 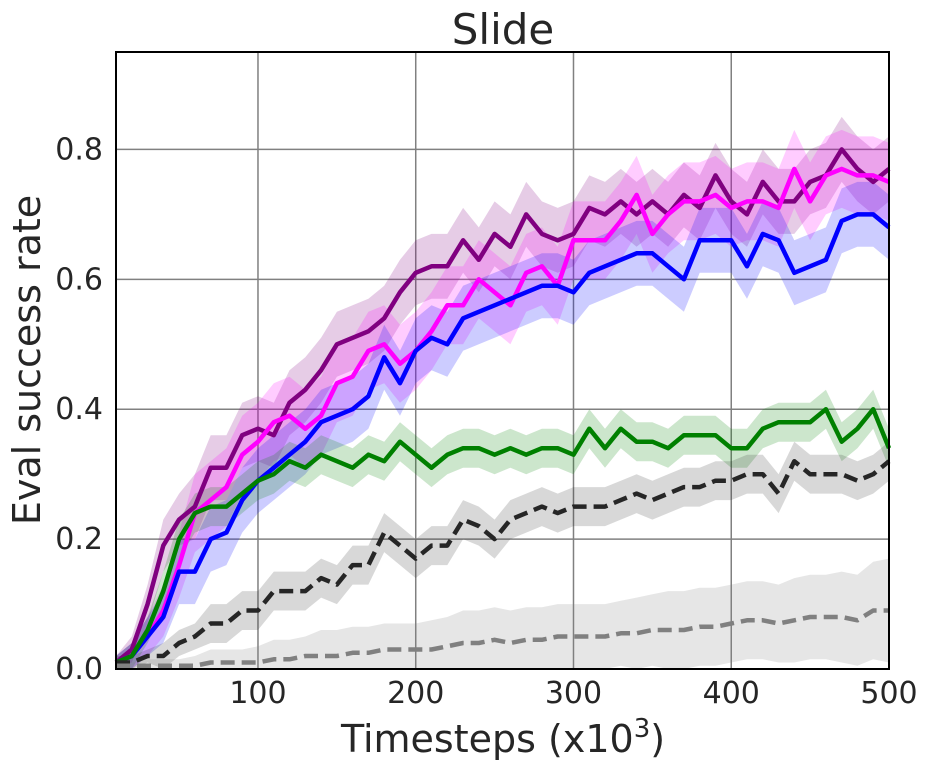 I want to click on y-tick-label-1: 0.2, so click(x=79, y=539).